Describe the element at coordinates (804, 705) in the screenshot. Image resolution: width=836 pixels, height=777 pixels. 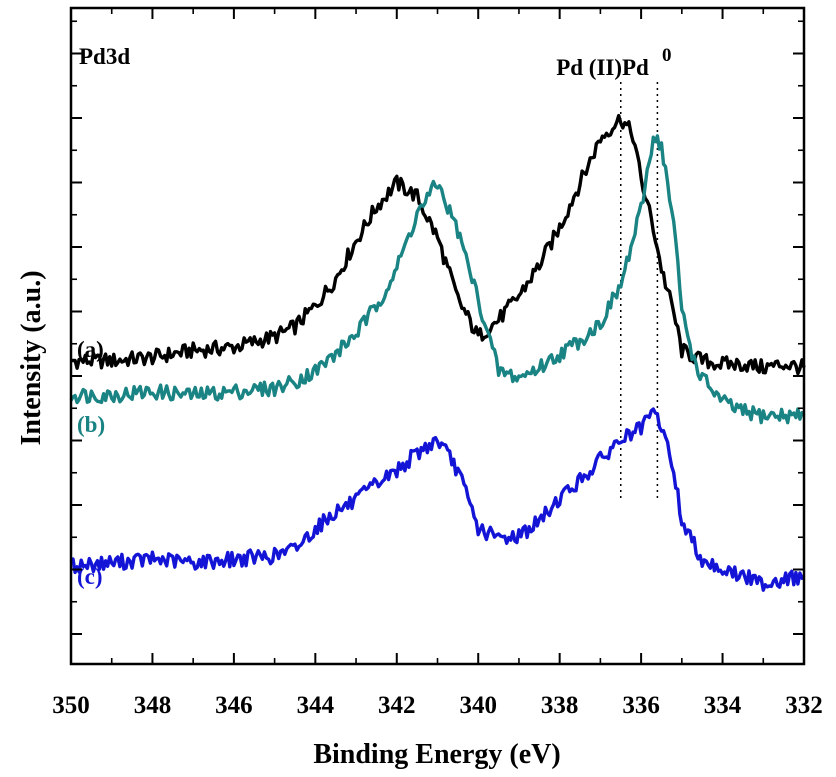
I see `x-tick-label-332: 332` at that location.